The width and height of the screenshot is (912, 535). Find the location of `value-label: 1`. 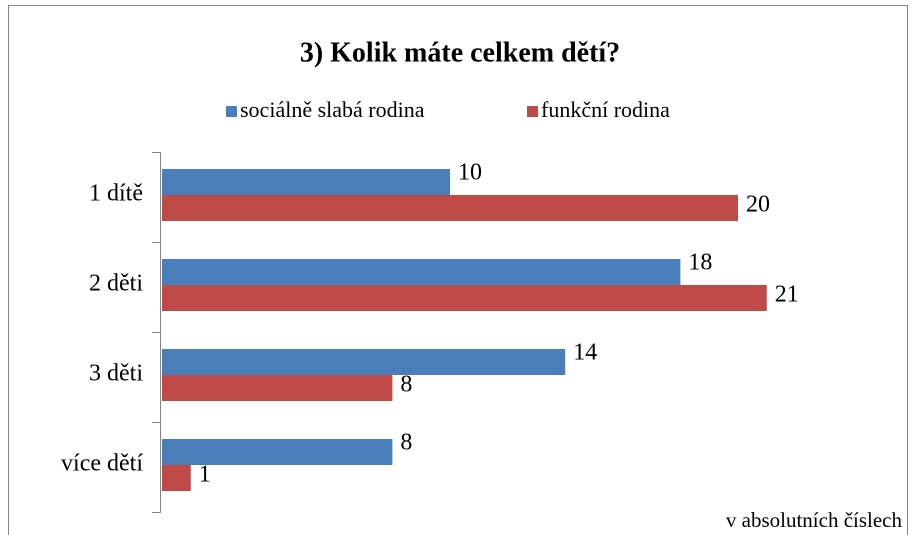

value-label: 1 is located at coordinates (205, 475).